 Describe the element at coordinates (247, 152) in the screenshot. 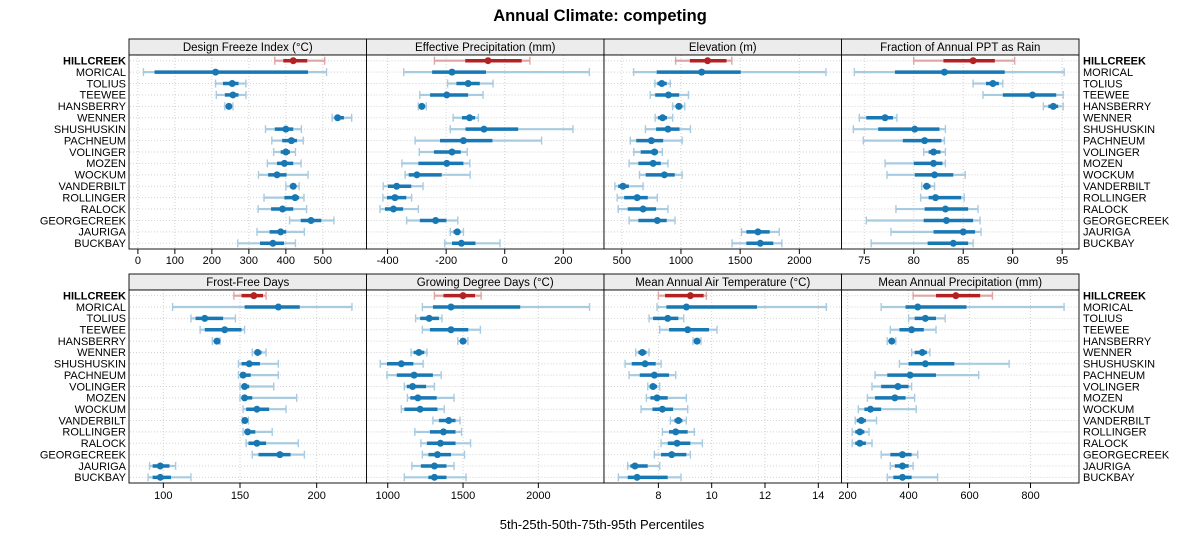

I see `panel-design-freeze-index-c: Design Freeze Index (°C) 0 100 200 300 400 500` at that location.